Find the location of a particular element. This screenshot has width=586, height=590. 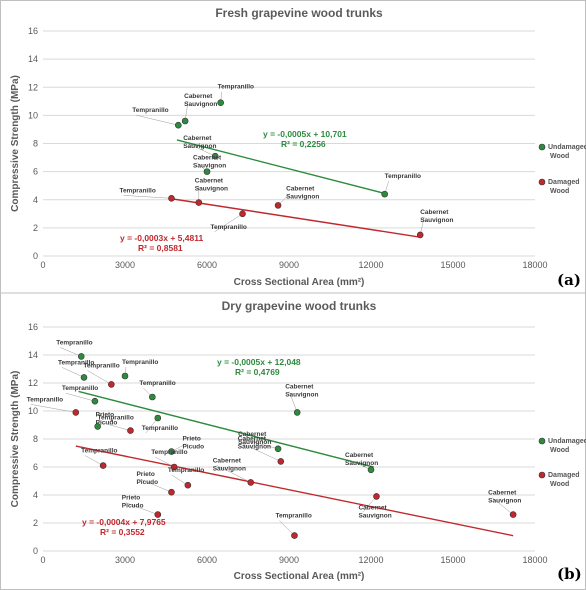

trend-r-squared: R² = 0,3552 is located at coordinates (122, 532).